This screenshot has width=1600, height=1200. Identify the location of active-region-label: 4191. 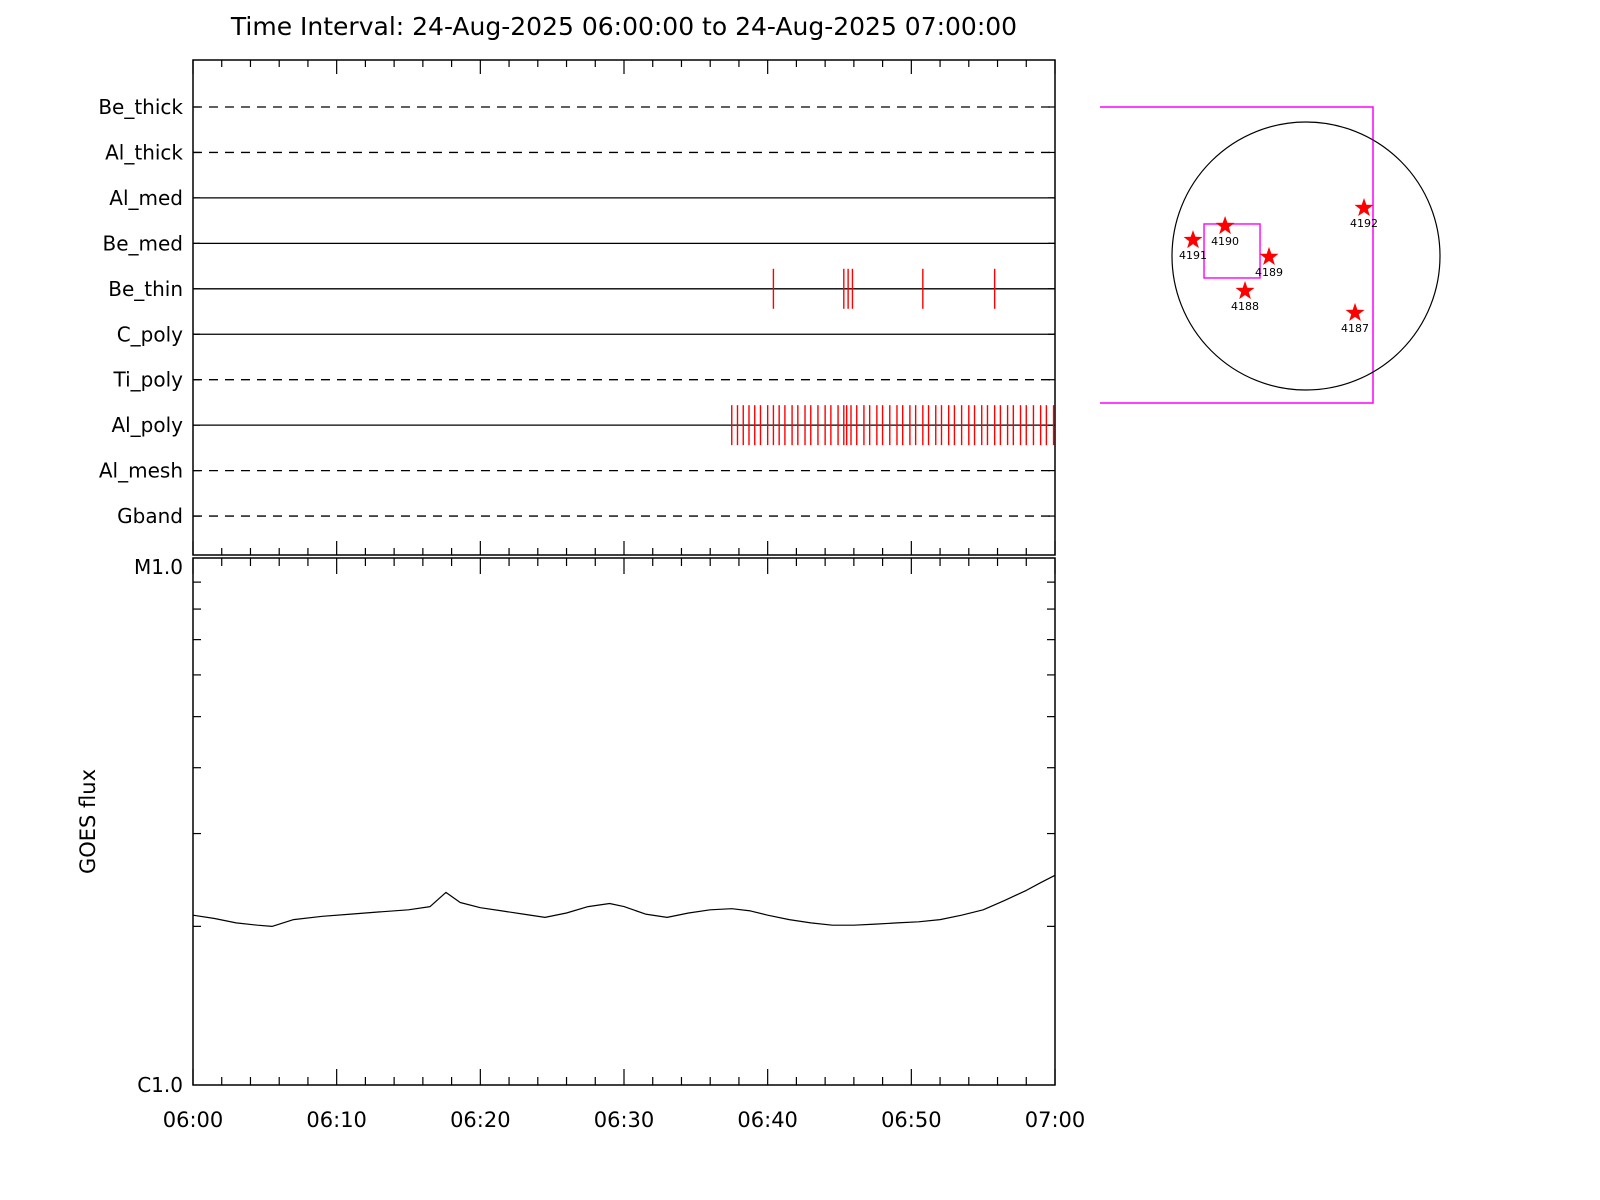
(1193, 255).